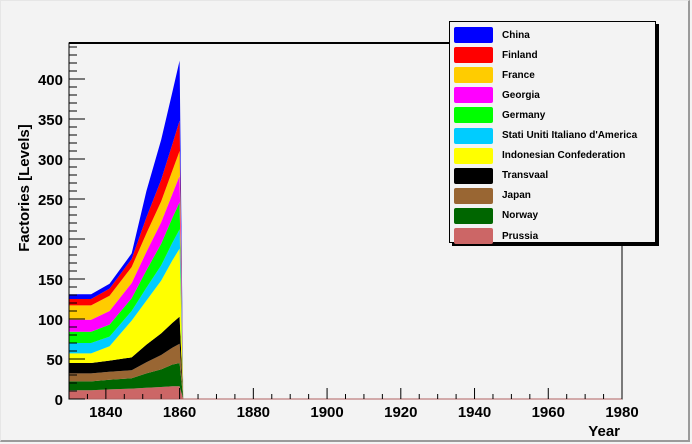 This screenshot has height=444, width=692. What do you see at coordinates (50, 160) in the screenshot?
I see `y-tick-label: 300` at bounding box center [50, 160].